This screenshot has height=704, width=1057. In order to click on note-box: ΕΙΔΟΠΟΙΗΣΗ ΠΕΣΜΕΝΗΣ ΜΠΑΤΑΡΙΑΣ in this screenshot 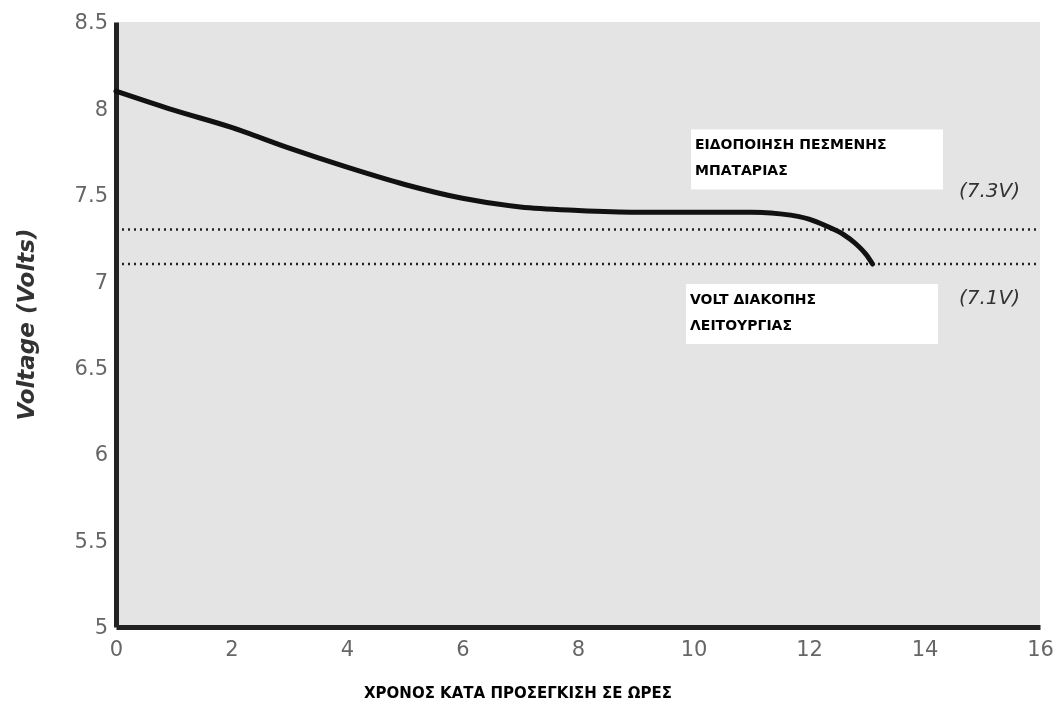, I will do `click(817, 159)`.